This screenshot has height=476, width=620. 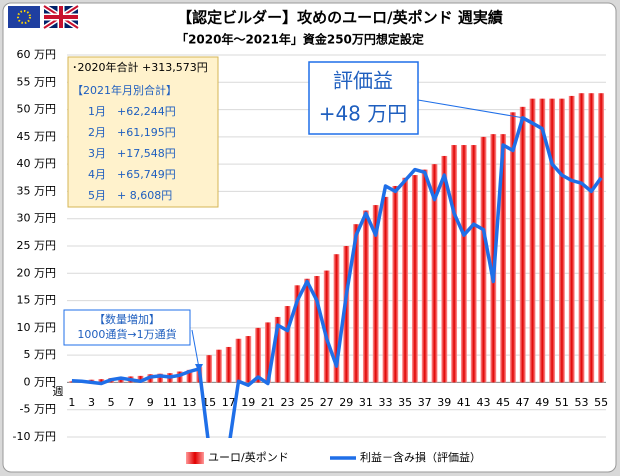 What do you see at coordinates (37, 190) in the screenshot?
I see `y-tick-label: 35 万円` at bounding box center [37, 190].